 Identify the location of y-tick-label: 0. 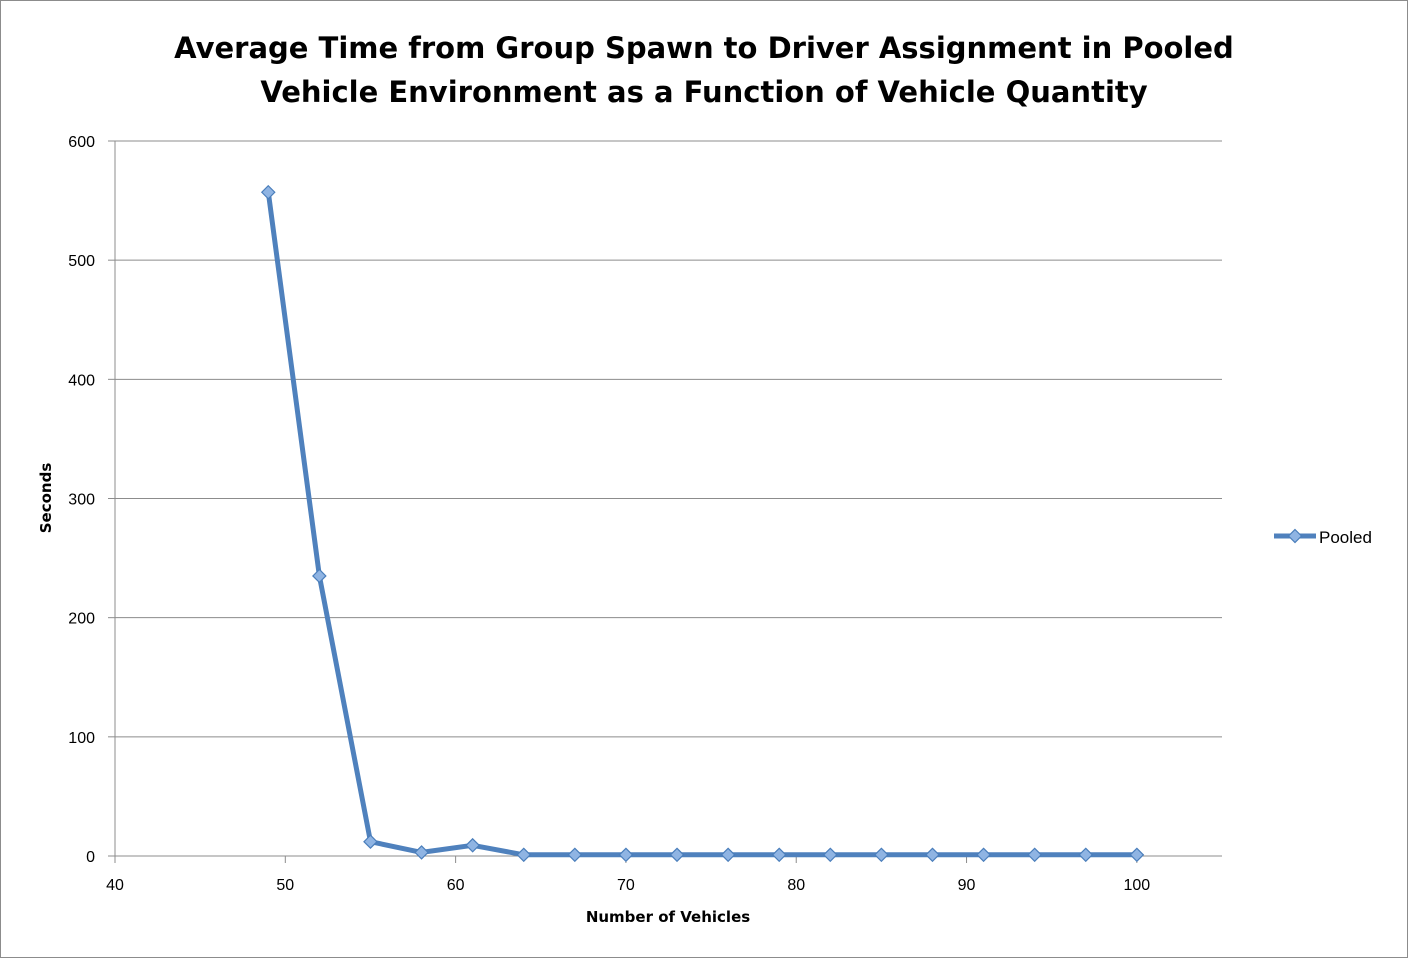
(90, 857).